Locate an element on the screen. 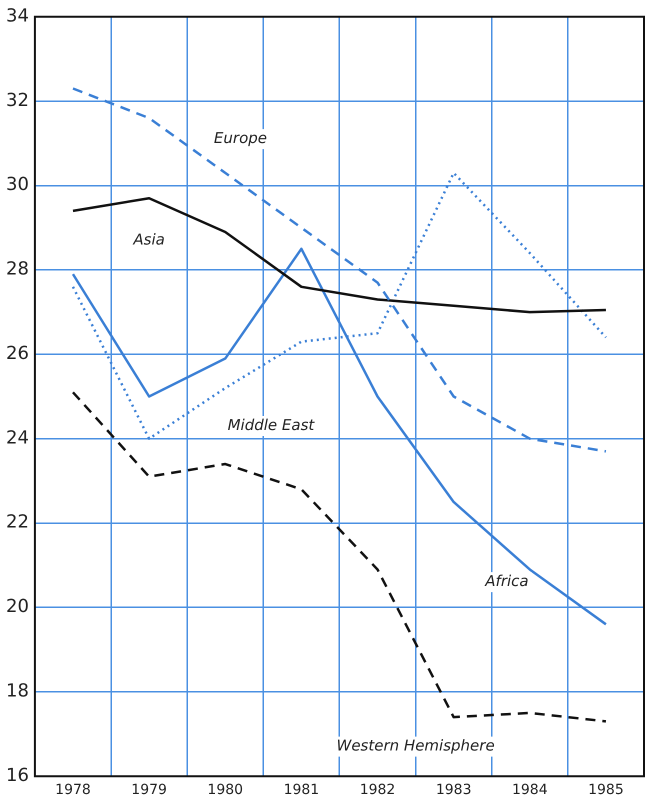  x-tick-label: 1983 is located at coordinates (454, 790).